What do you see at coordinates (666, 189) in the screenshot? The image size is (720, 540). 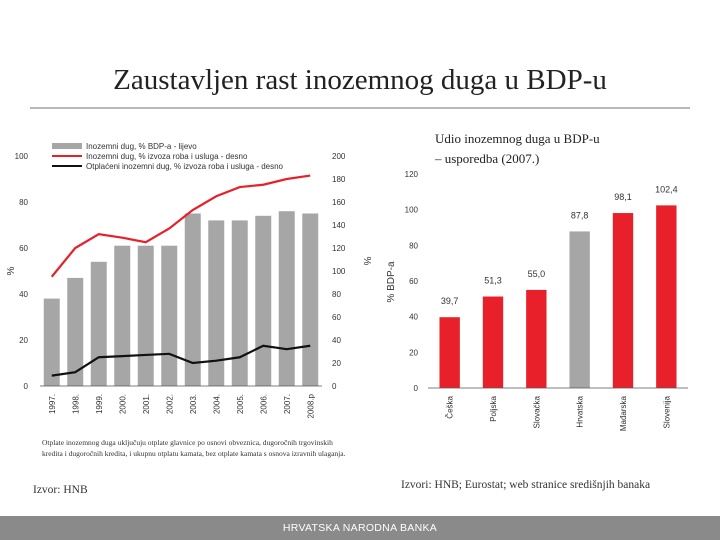 I see `bar-value-label: 102,4` at bounding box center [666, 189].